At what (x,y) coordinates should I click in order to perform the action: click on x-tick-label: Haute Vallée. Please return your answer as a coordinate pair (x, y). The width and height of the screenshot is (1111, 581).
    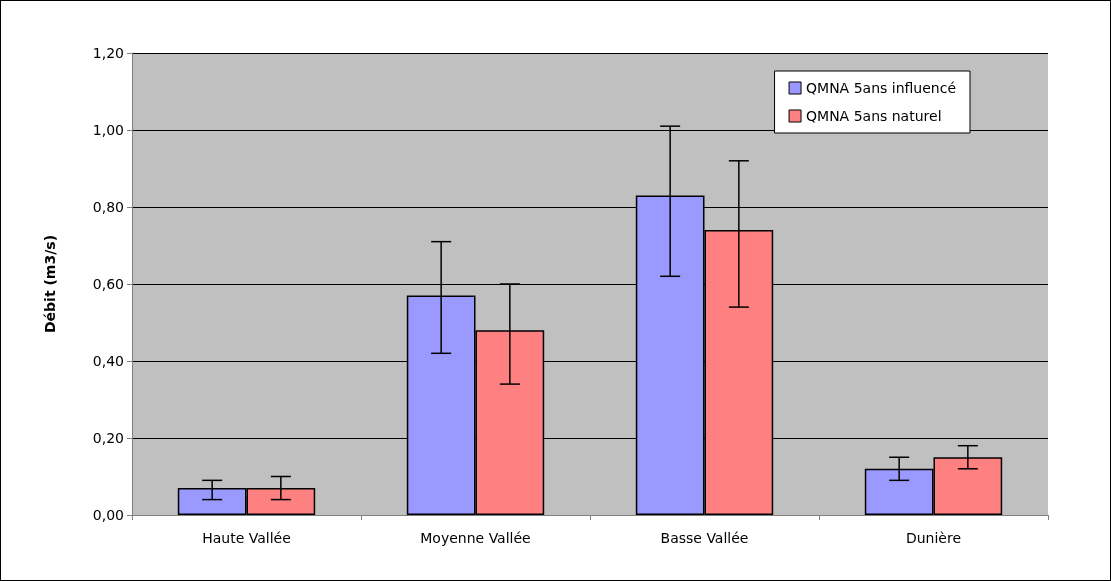
    Looking at the image, I should click on (246, 538).